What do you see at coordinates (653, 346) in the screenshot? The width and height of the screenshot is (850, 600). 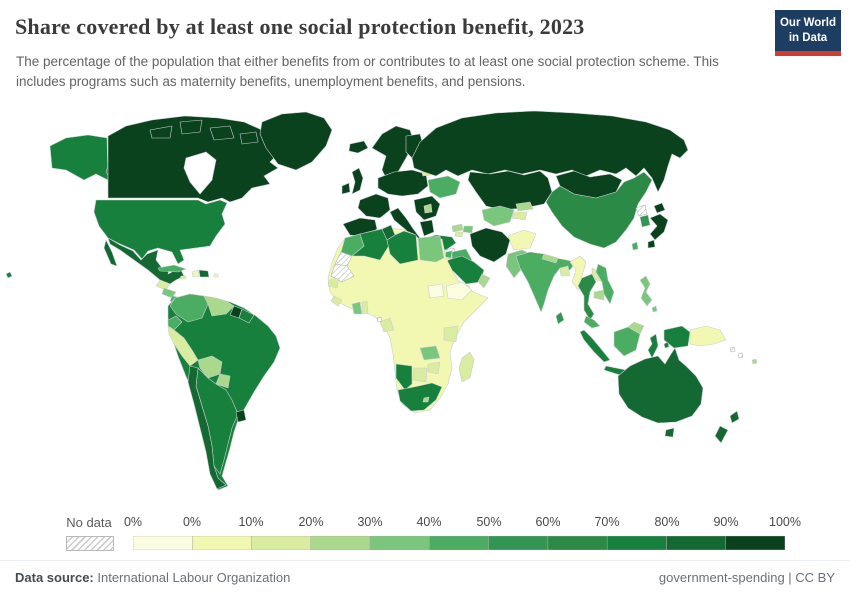 I see `region-sulawesi` at bounding box center [653, 346].